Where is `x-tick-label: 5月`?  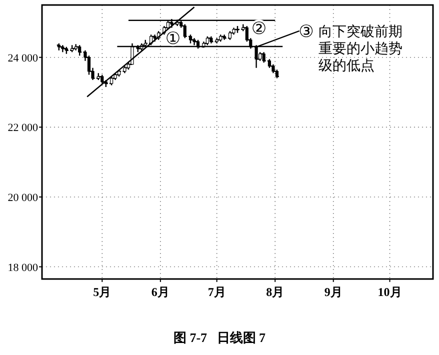 x-tick-label: 5月 is located at coordinates (102, 292).